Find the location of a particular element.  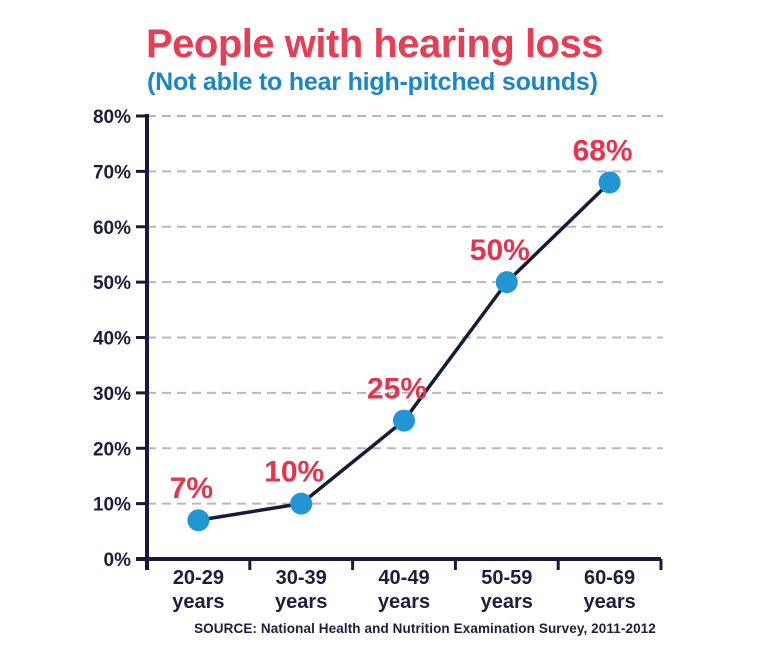

chart-subtitle: (Not able to hear high-pitched sounds) is located at coordinates (372, 82).